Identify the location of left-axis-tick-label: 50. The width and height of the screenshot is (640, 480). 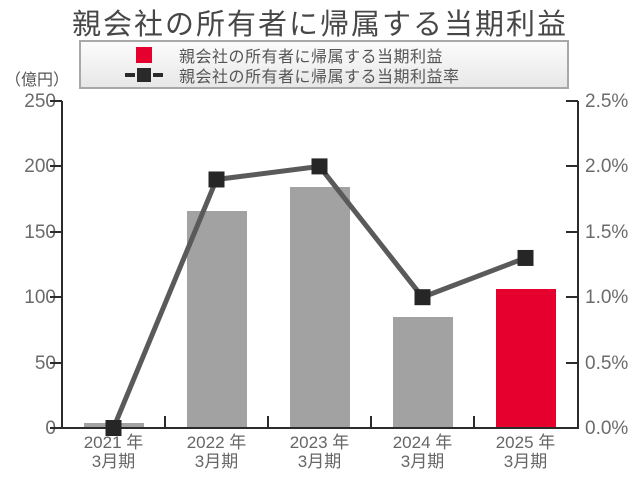
(45, 363).